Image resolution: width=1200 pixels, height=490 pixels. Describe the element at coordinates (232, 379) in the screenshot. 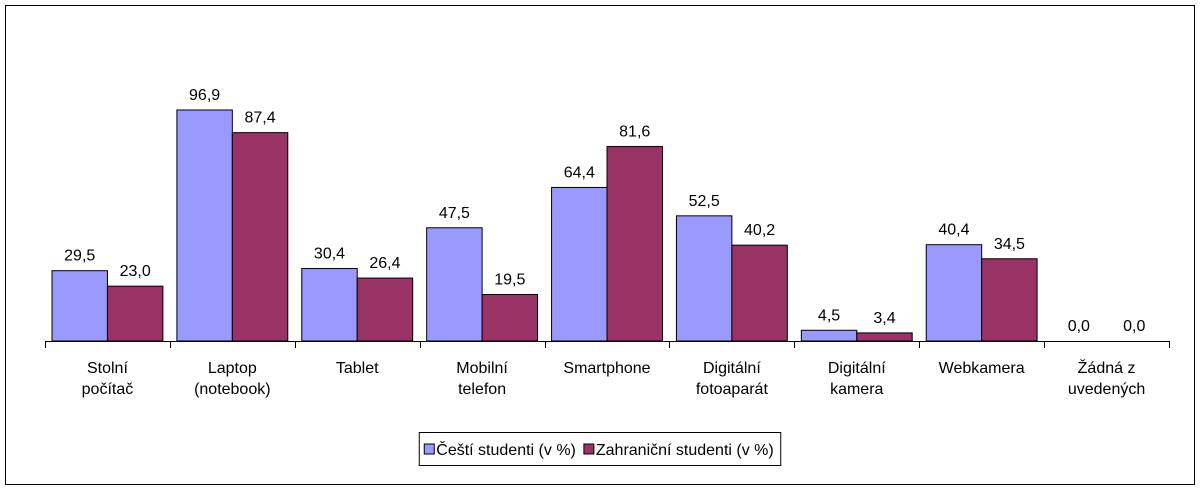

I see `x-tick-label: Laptop (notebook)` at that location.